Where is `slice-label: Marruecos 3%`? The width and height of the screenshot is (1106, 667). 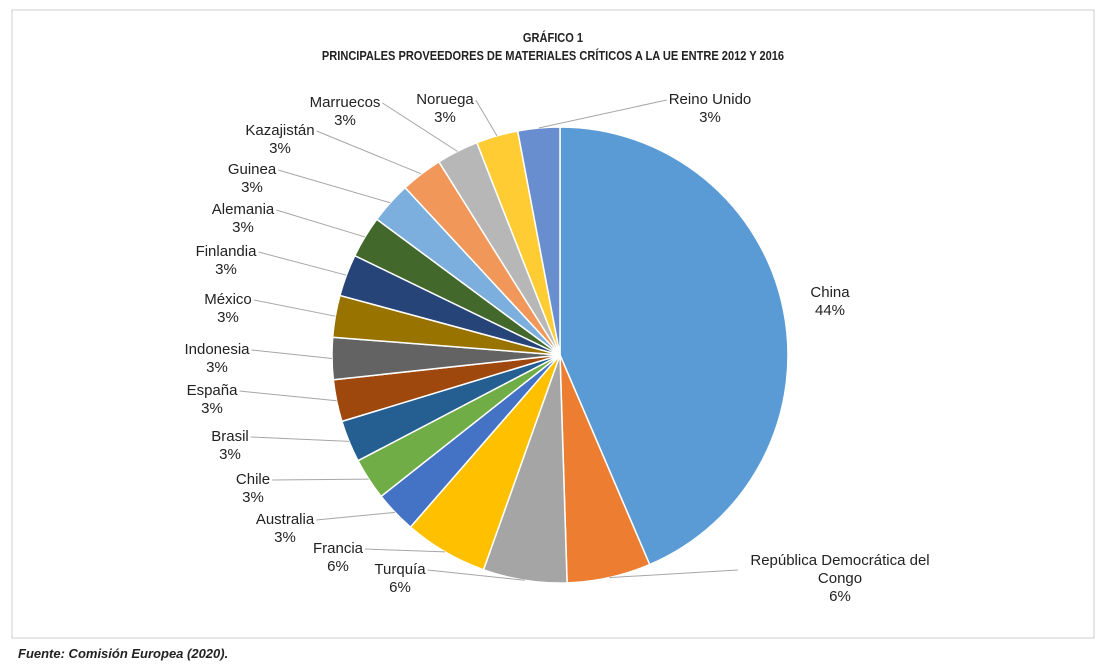 slice-label: Marruecos 3% is located at coordinates (345, 112).